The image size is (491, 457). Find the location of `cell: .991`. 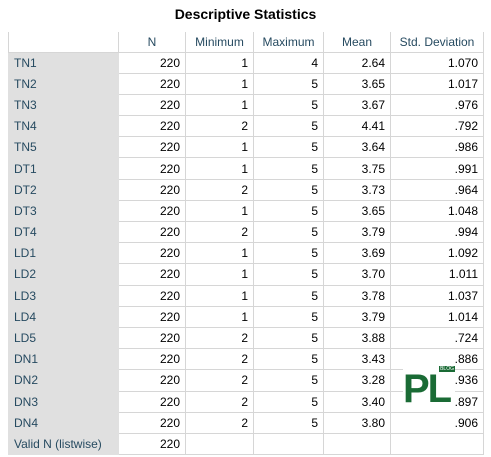

cell: .991 is located at coordinates (437, 168).